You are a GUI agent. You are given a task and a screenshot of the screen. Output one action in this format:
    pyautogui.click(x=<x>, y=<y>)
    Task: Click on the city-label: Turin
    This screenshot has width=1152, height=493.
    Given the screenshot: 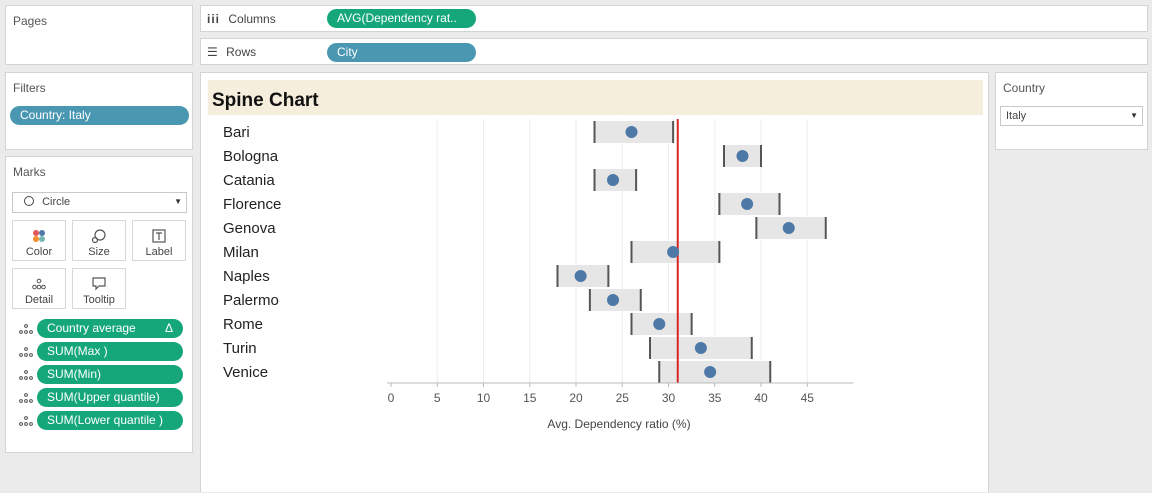 What is the action you would take?
    pyautogui.click(x=240, y=348)
    